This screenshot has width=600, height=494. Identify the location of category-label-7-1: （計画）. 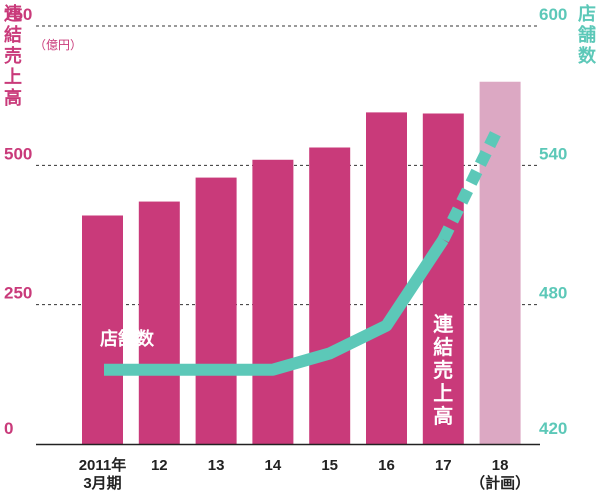
(500, 483).